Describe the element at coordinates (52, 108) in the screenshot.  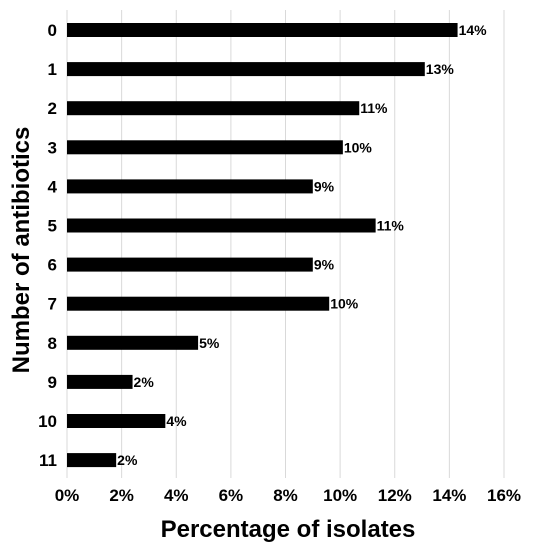
I see `y-tick-label: 2` at that location.